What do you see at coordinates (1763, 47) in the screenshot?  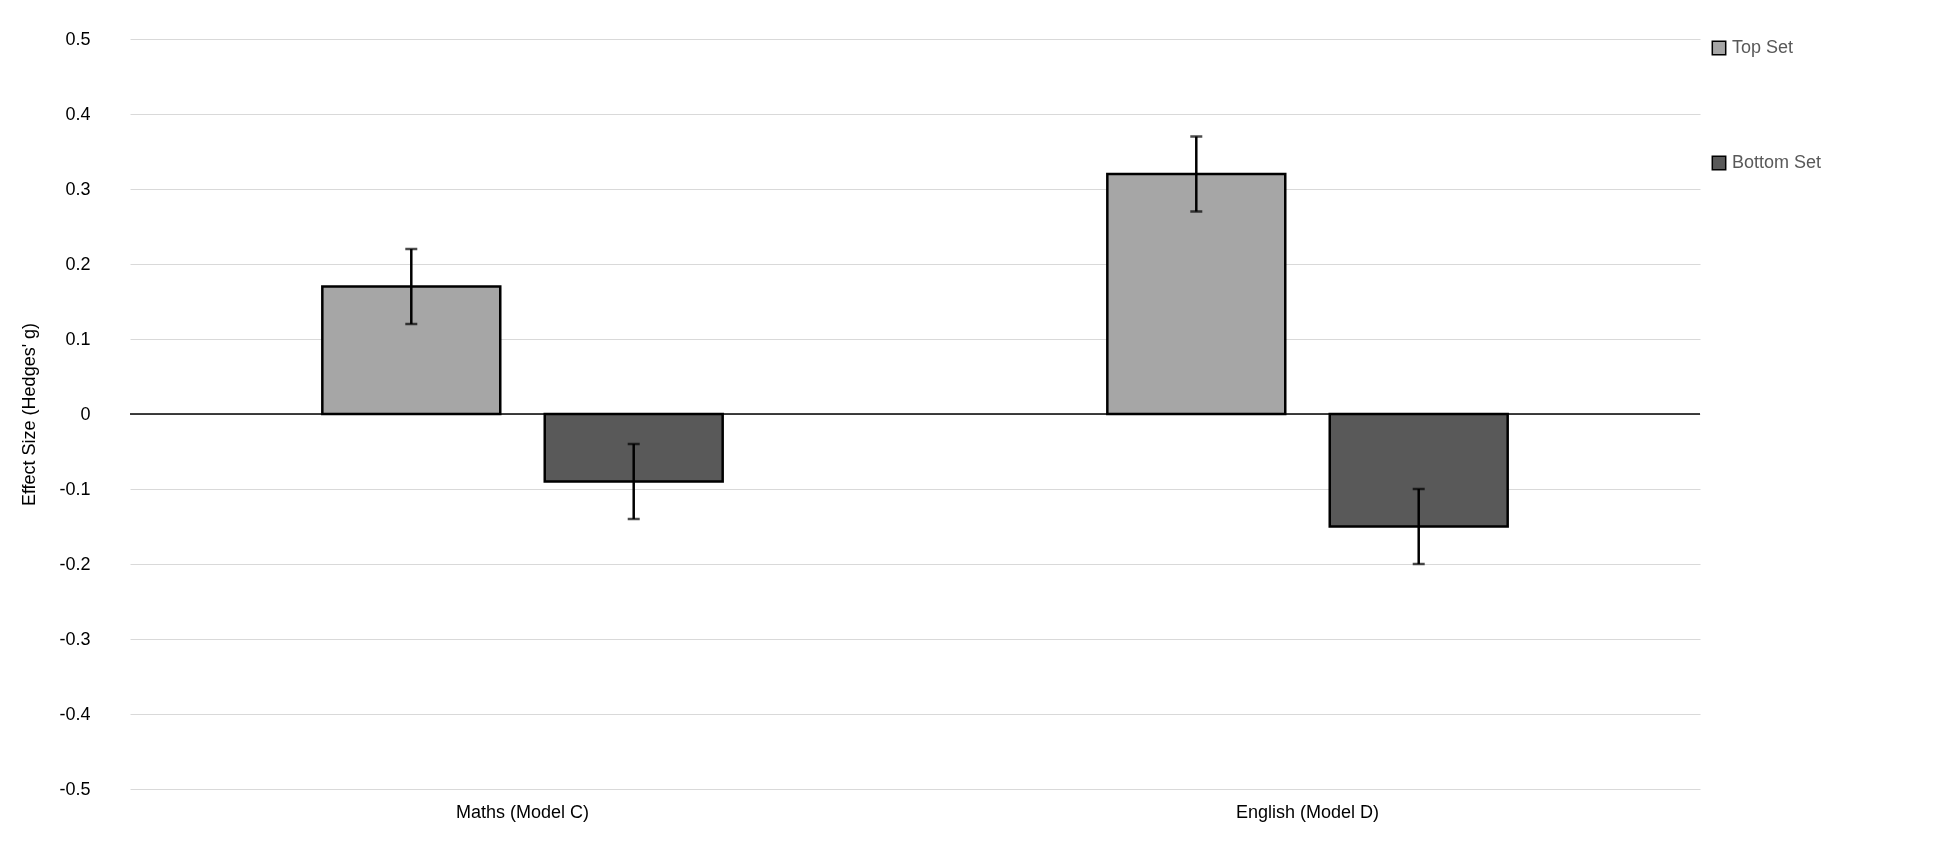 I see `legend-label: Top Set` at bounding box center [1763, 47].